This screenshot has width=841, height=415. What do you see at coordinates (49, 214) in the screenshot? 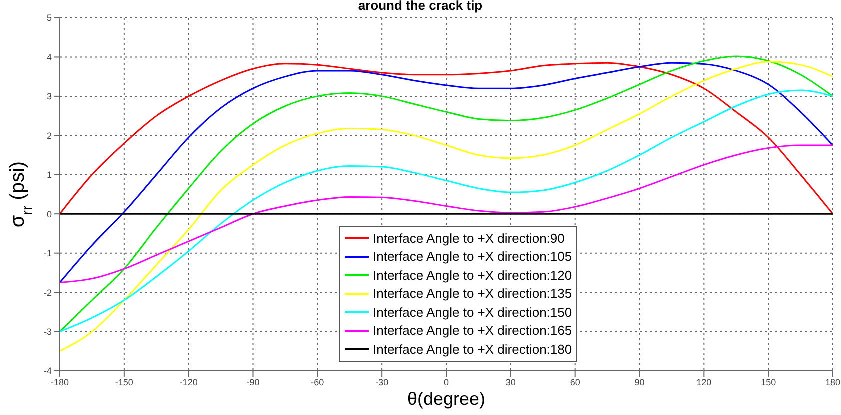
I see `y-tick-label: 0` at bounding box center [49, 214].